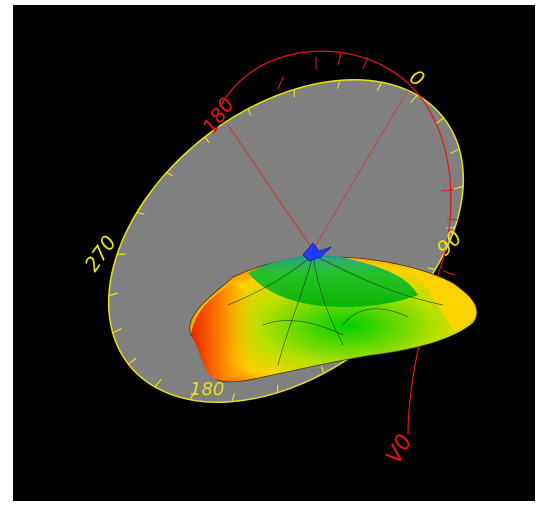  I want to click on pattern-surface-folds, so click(335, 310).